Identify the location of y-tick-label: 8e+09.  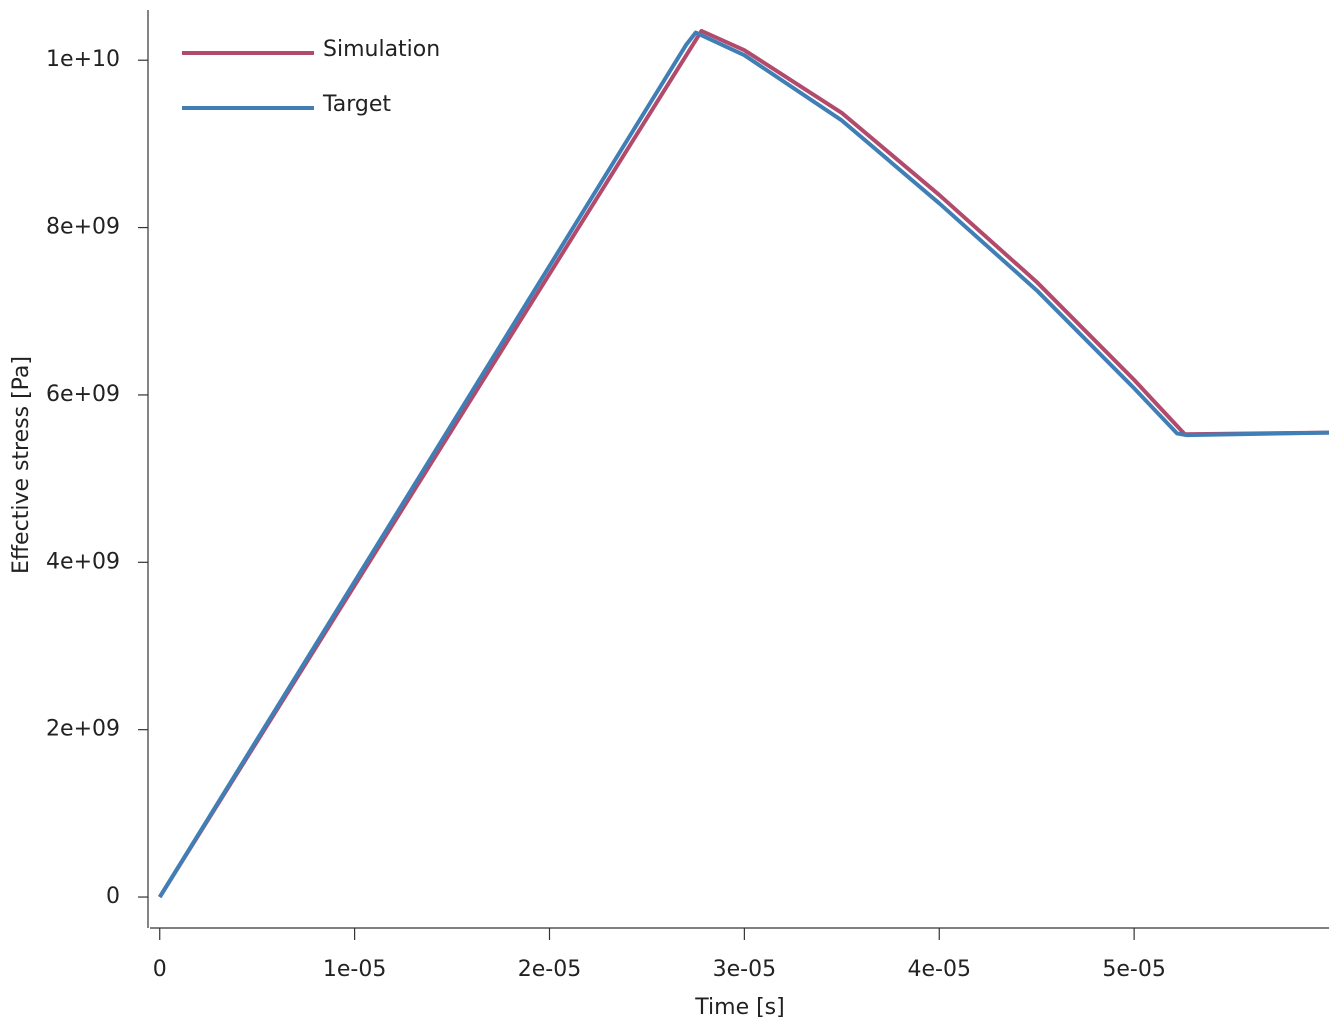
(83, 227).